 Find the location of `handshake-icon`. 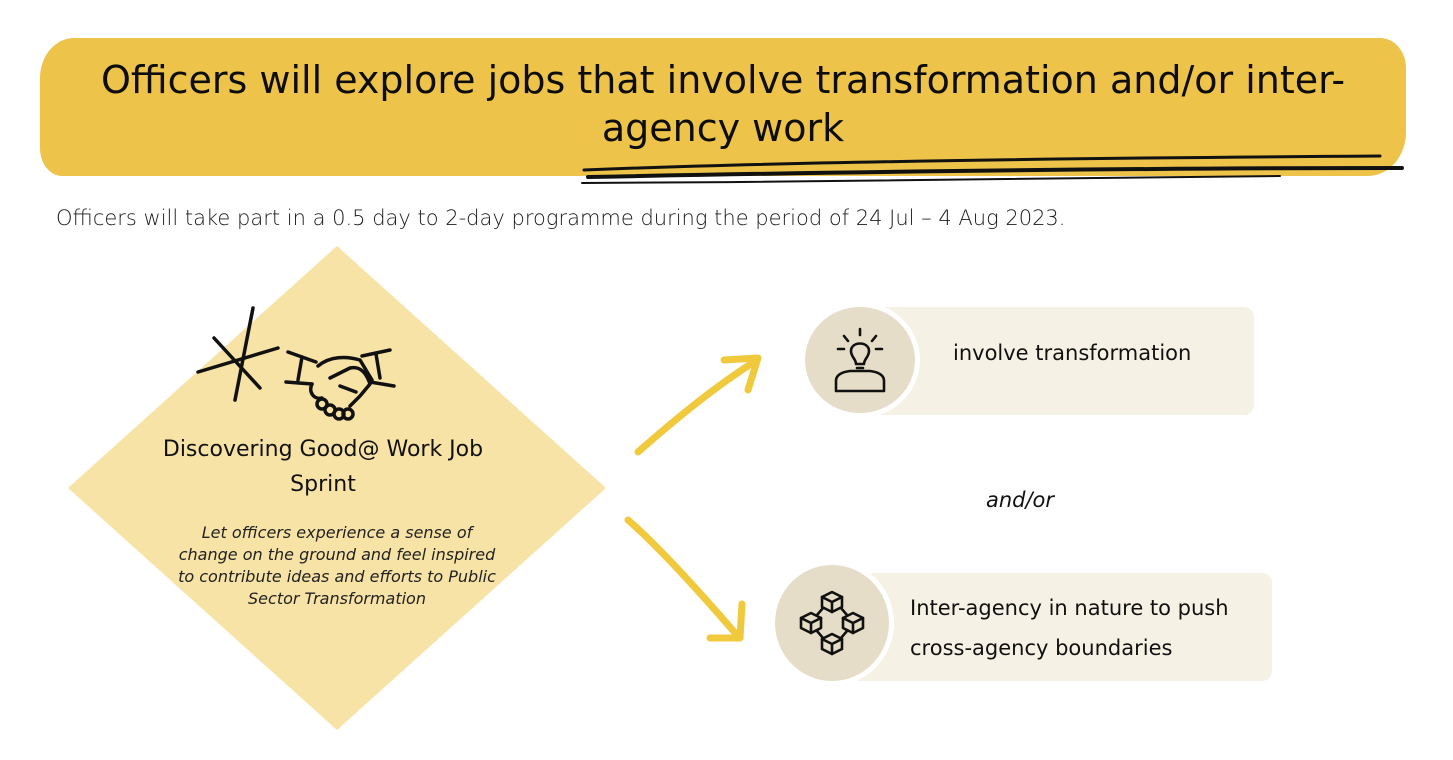

handshake-icon is located at coordinates (296, 363).